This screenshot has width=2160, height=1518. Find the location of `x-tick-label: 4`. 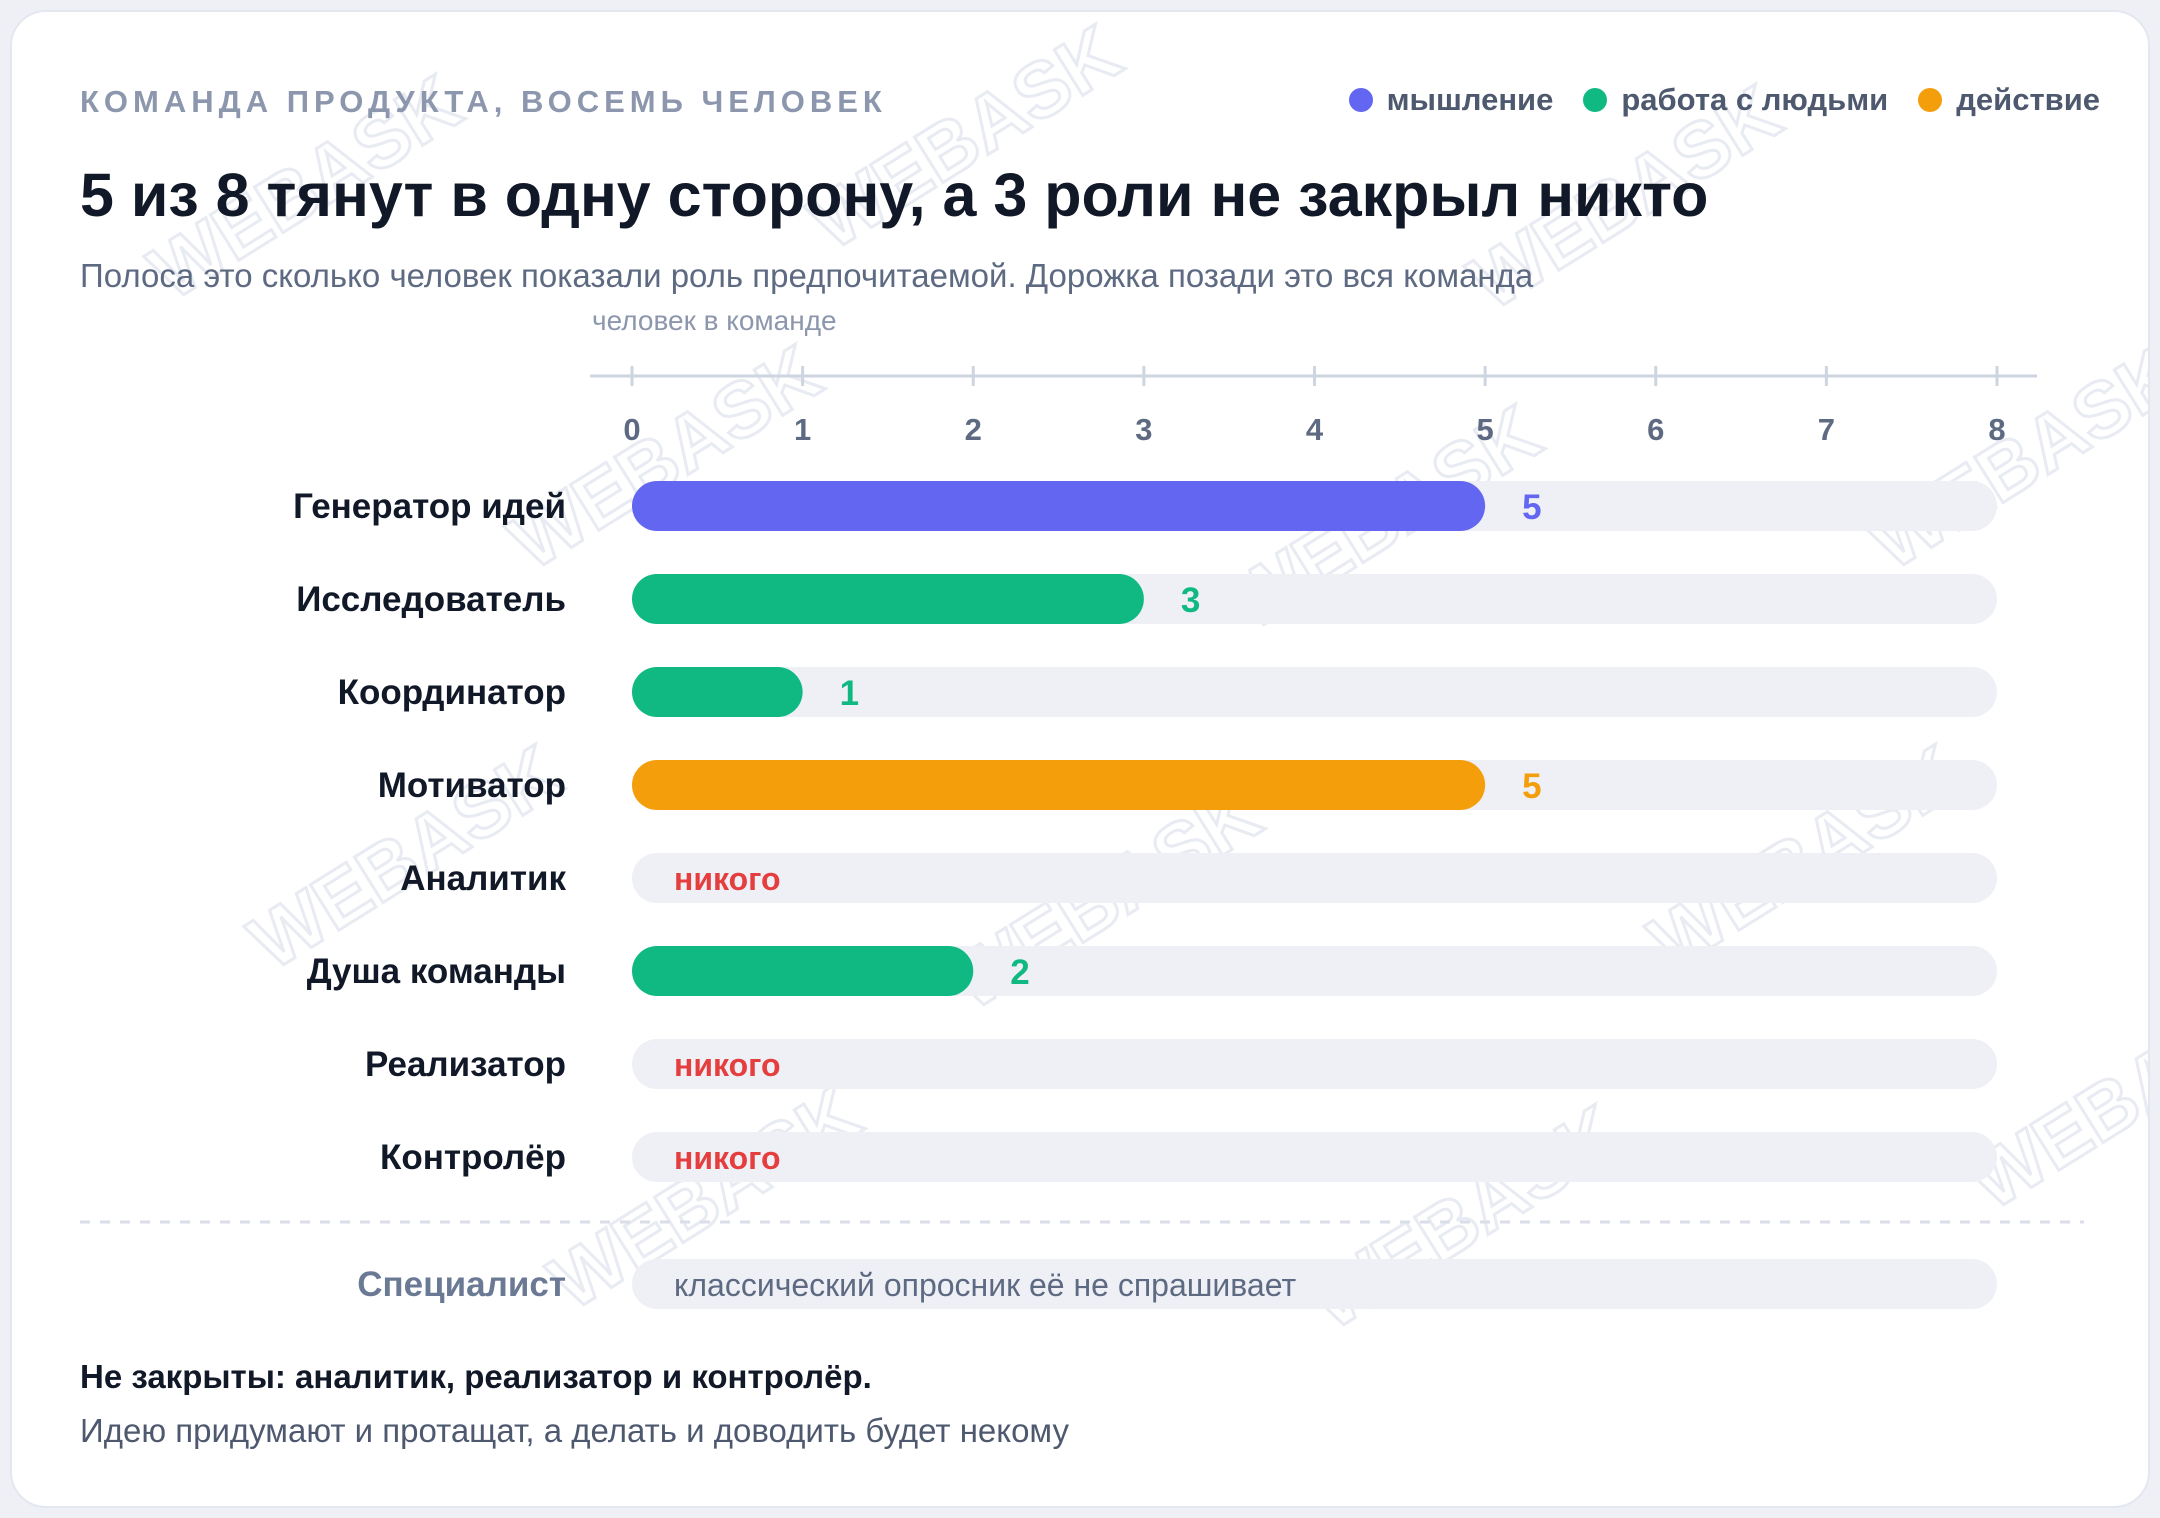

x-tick-label: 4 is located at coordinates (1315, 429).